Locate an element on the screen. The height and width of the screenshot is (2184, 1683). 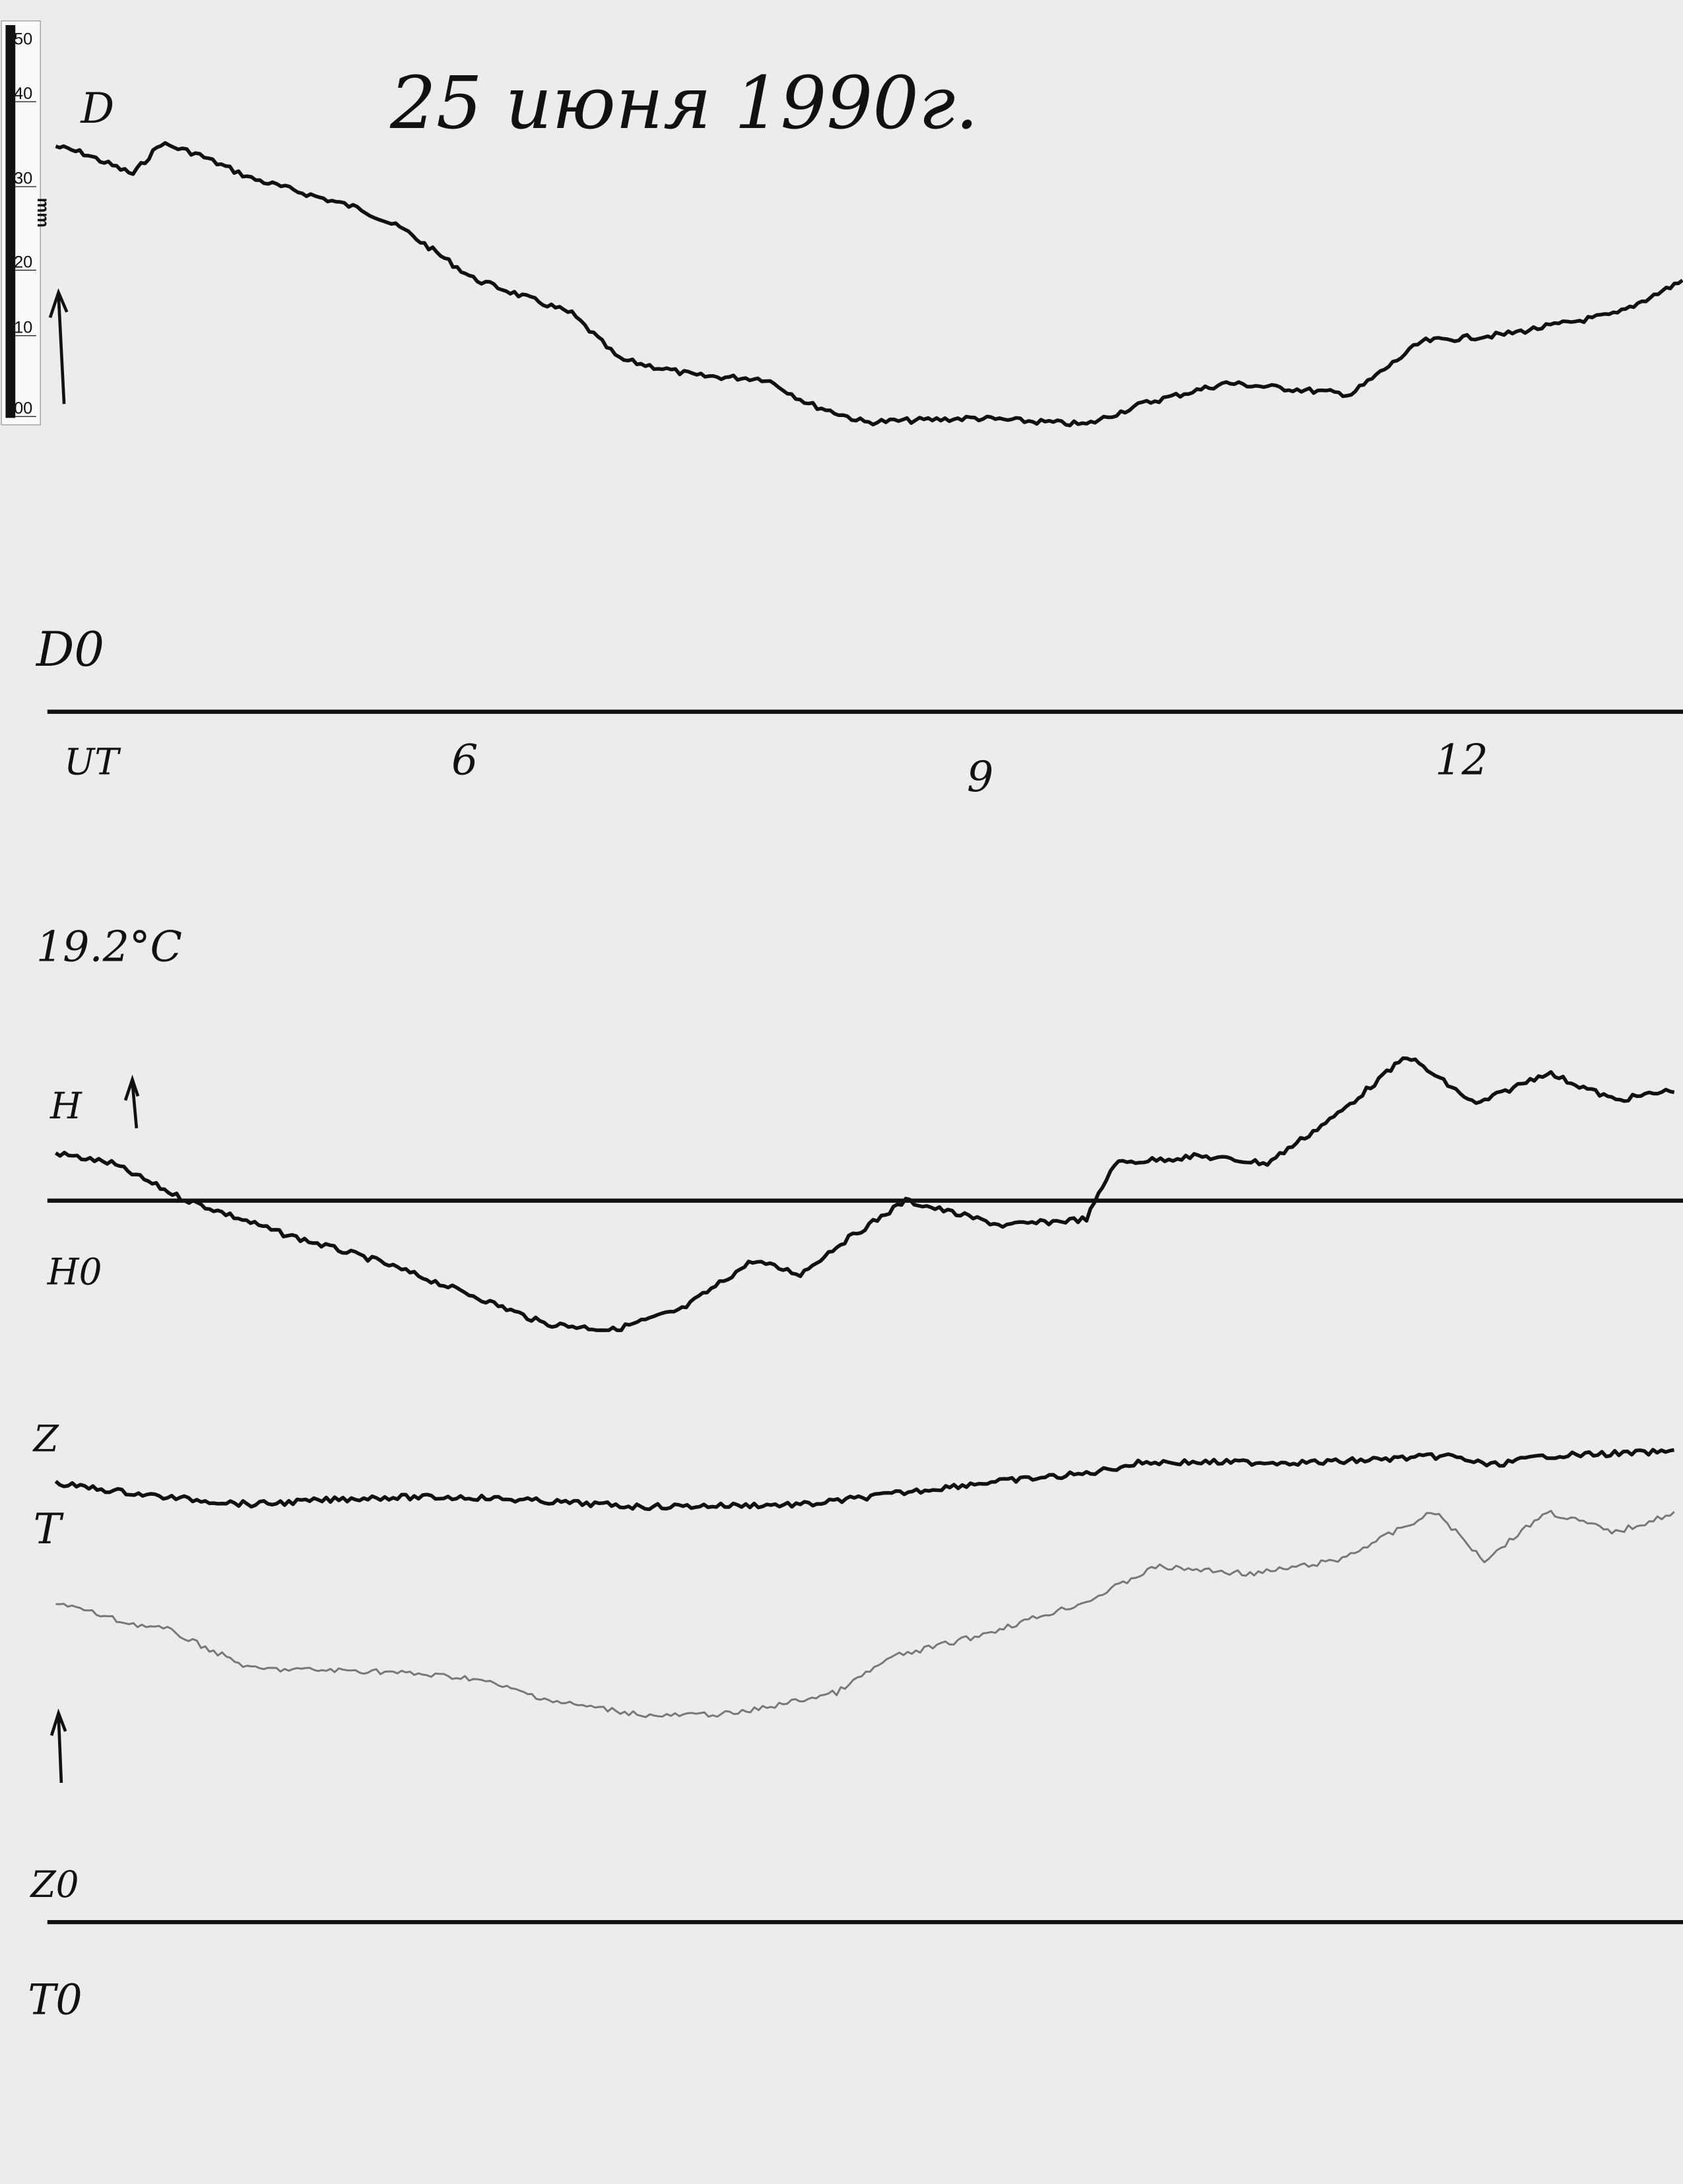
label-H: H is located at coordinates (66, 1106).